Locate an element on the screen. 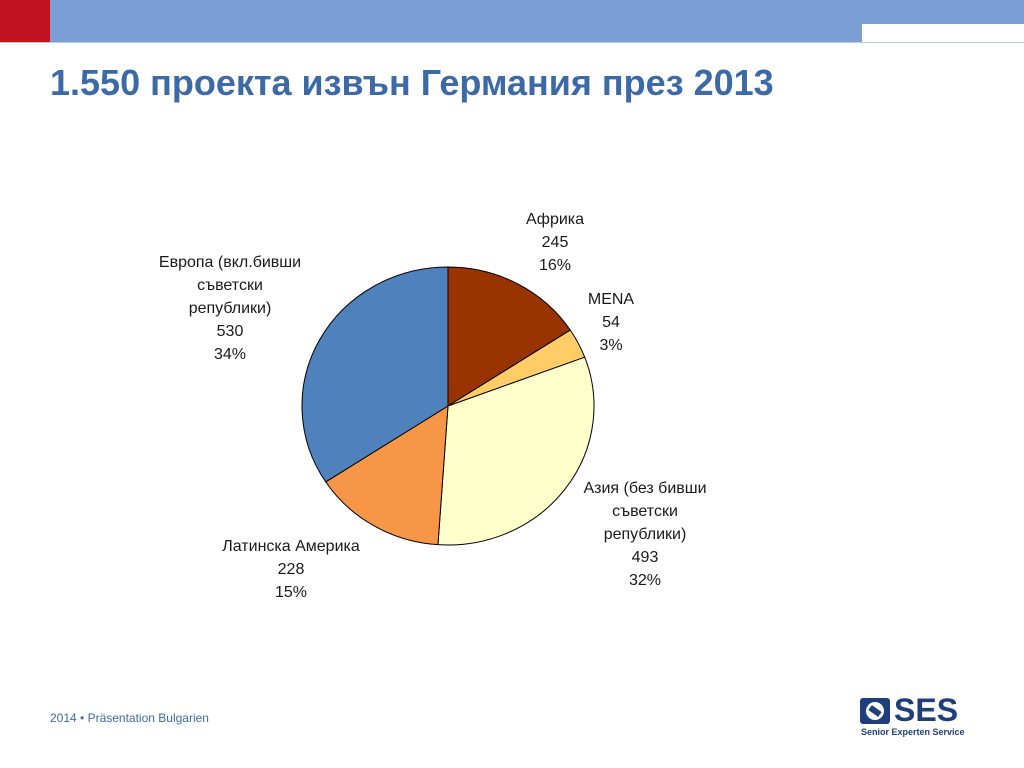 This screenshot has height=768, width=1024. slice-label-europe-line-1: Европа (вкл.бивши is located at coordinates (230, 262).